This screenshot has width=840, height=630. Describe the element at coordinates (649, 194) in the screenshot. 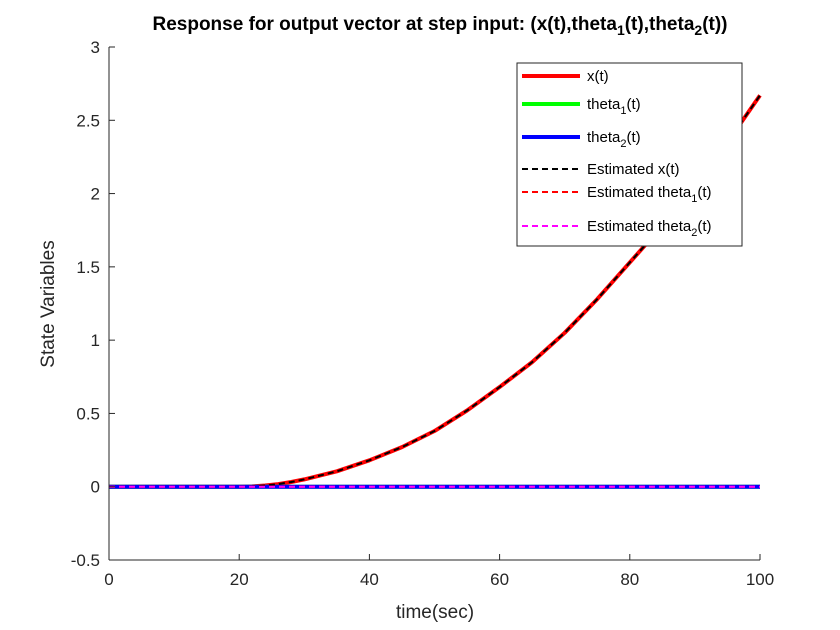

I see `legend-label-5: Estimated theta1(t)` at that location.